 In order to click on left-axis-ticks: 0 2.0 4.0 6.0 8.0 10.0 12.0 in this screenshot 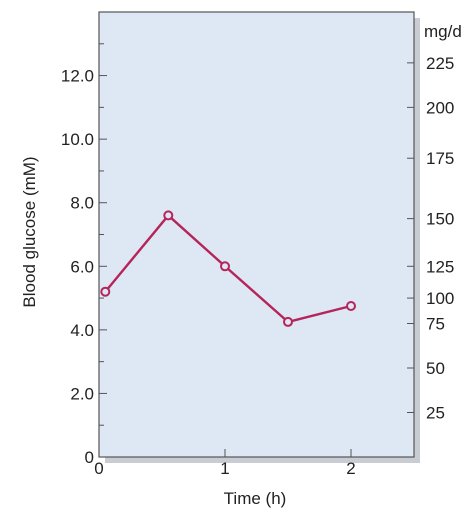, I will do `click(84, 255)`.